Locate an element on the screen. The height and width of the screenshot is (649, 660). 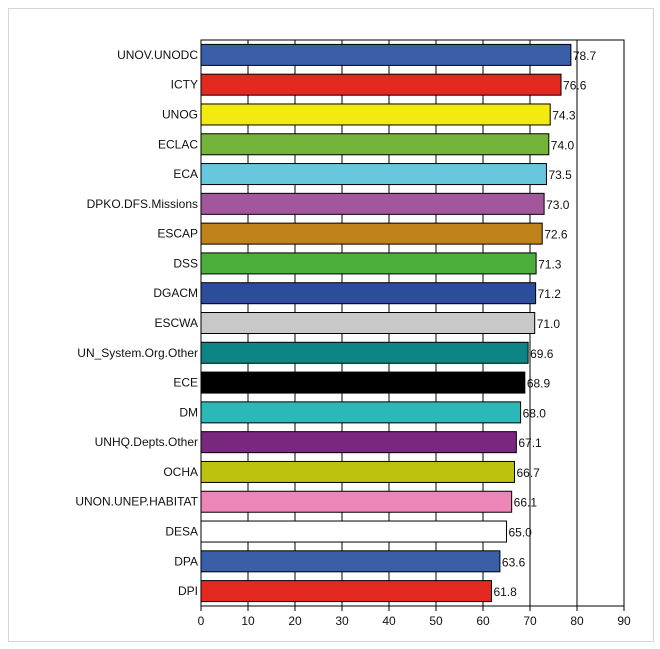
value-label: 61.8 is located at coordinates (505, 592).